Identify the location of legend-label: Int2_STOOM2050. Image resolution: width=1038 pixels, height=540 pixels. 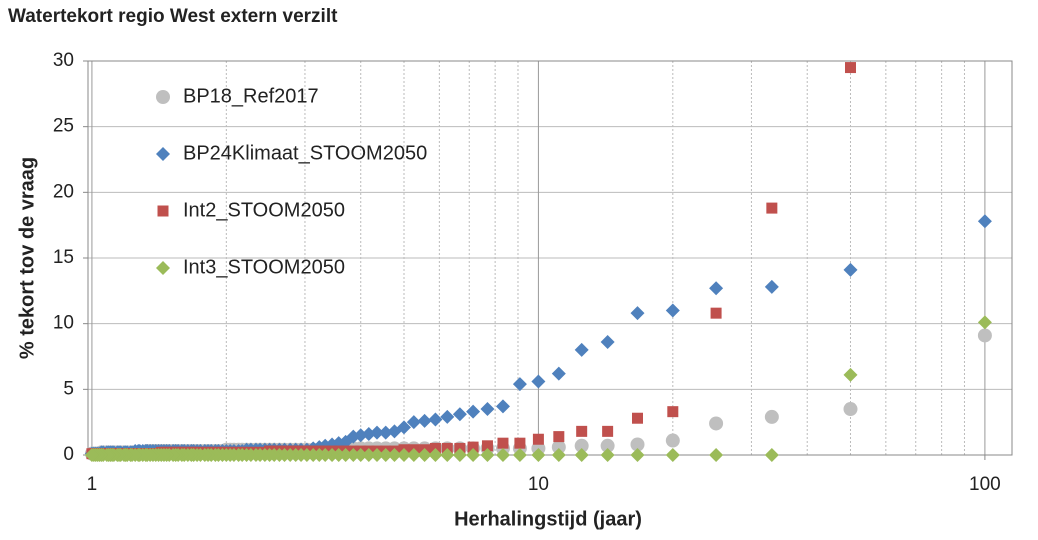
(264, 210).